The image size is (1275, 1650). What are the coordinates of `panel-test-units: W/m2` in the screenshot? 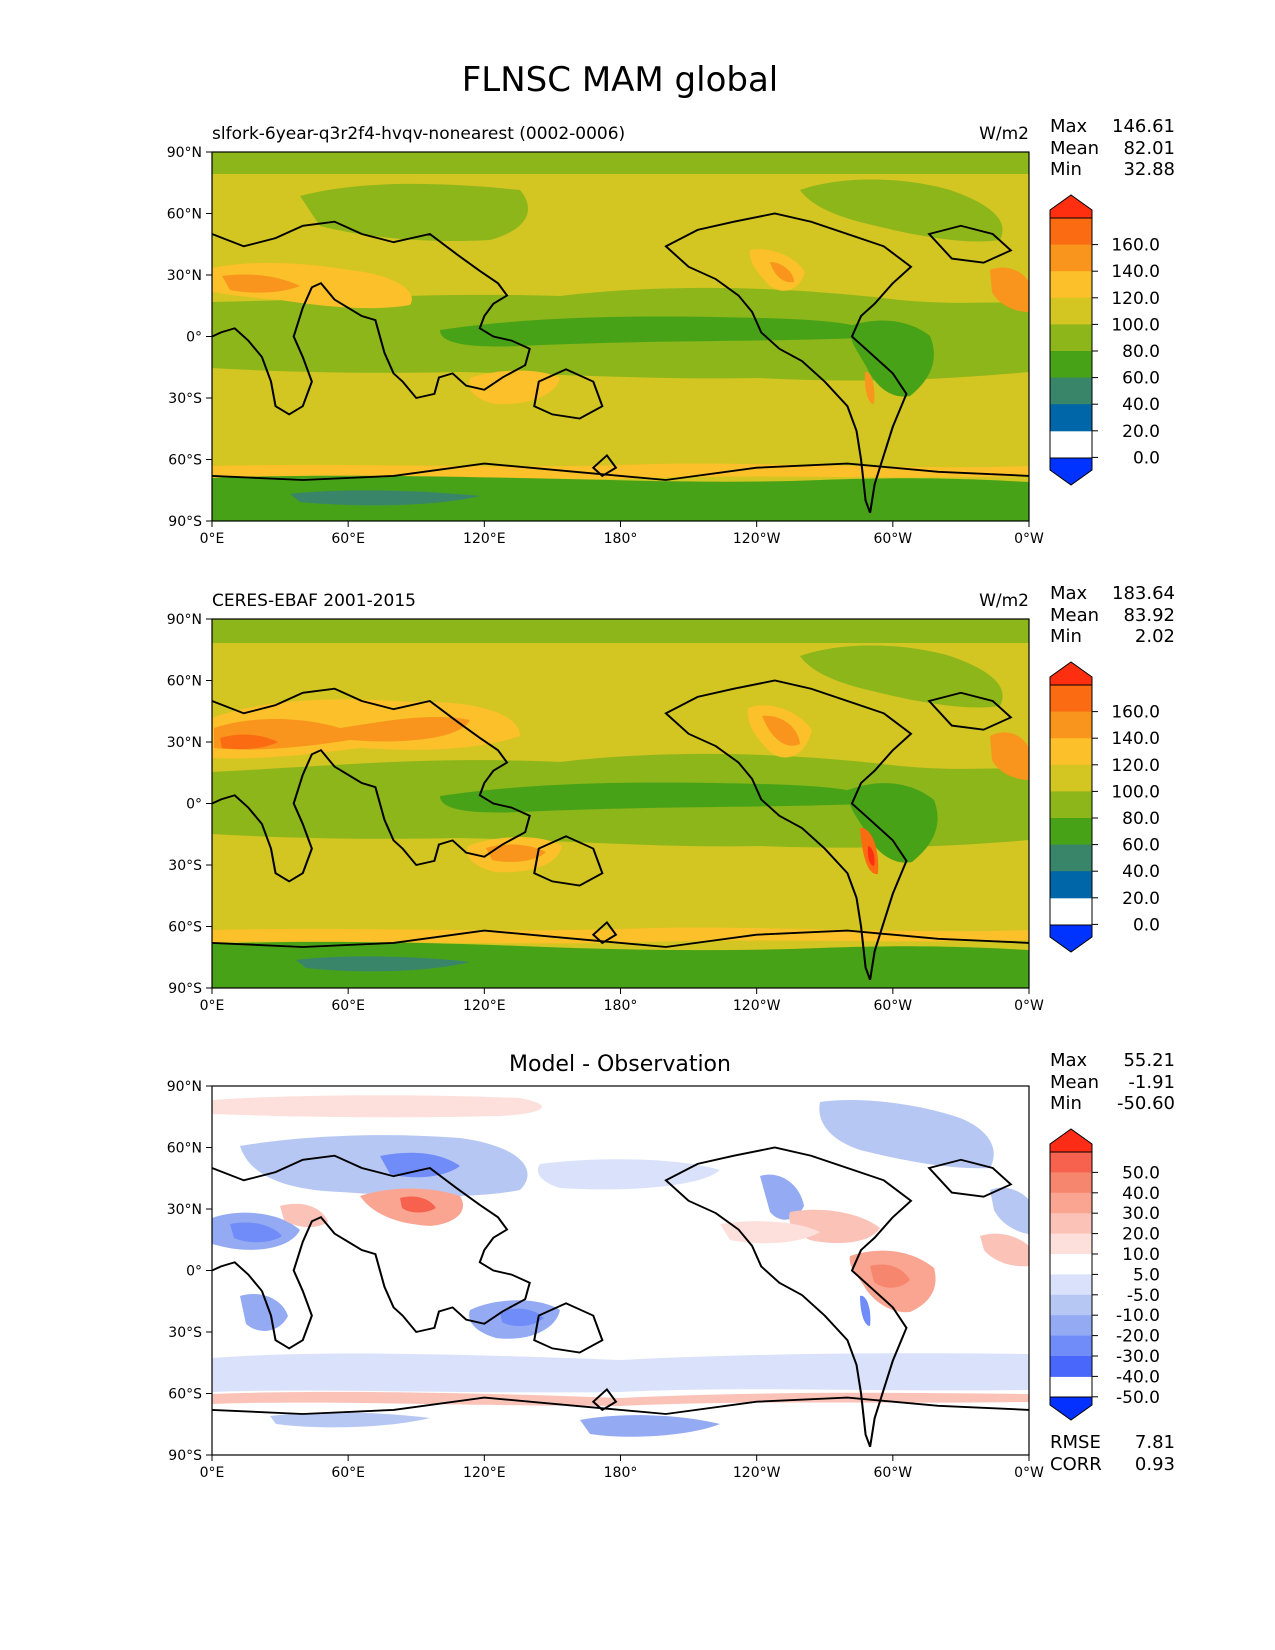 It's located at (1004, 134).